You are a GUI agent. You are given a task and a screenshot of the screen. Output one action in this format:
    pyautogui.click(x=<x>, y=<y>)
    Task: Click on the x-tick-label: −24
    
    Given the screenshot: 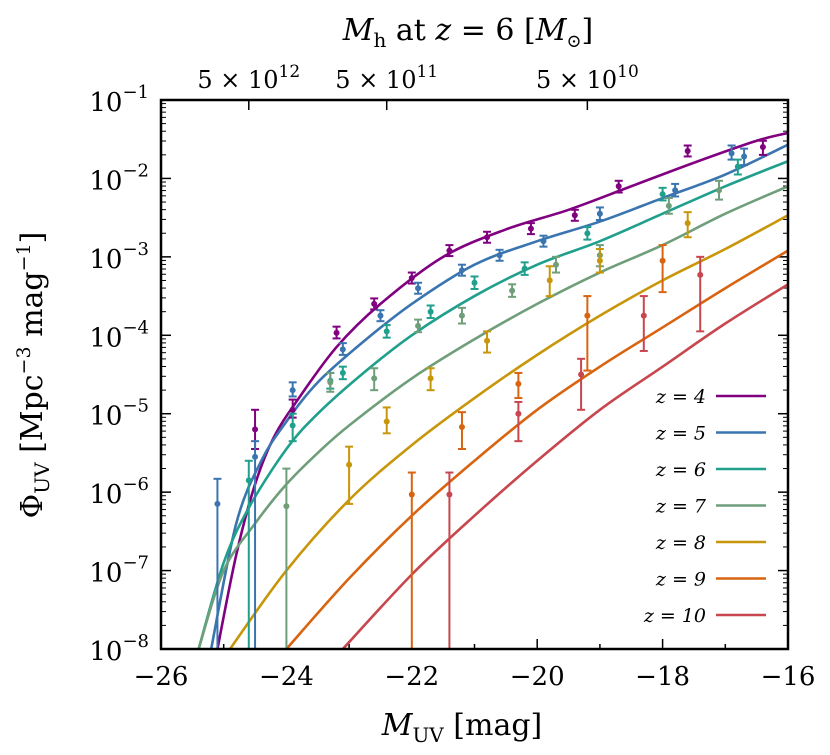 What is the action you would take?
    pyautogui.click(x=286, y=677)
    